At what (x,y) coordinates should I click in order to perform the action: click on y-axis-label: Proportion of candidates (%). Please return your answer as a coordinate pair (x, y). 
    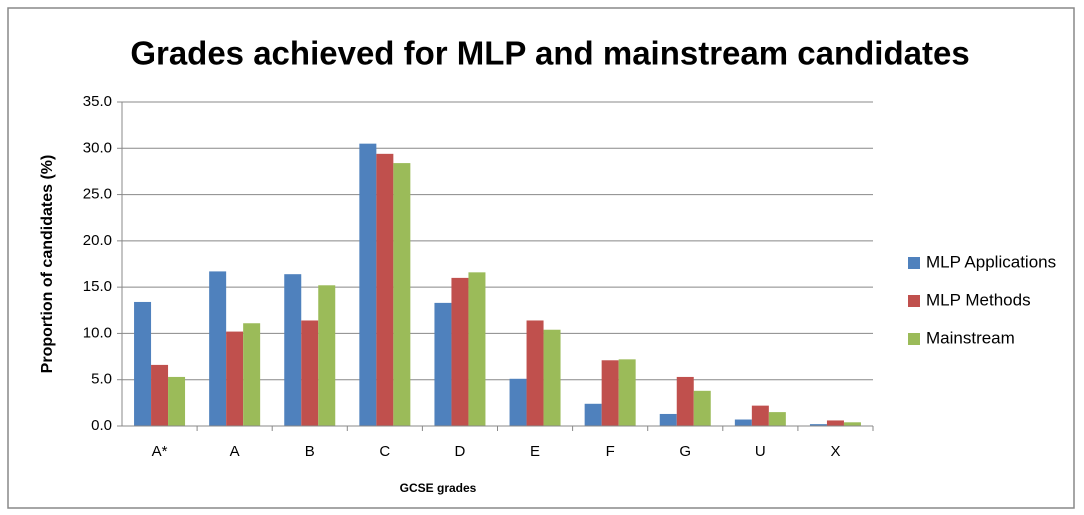
    Looking at the image, I should click on (47, 264).